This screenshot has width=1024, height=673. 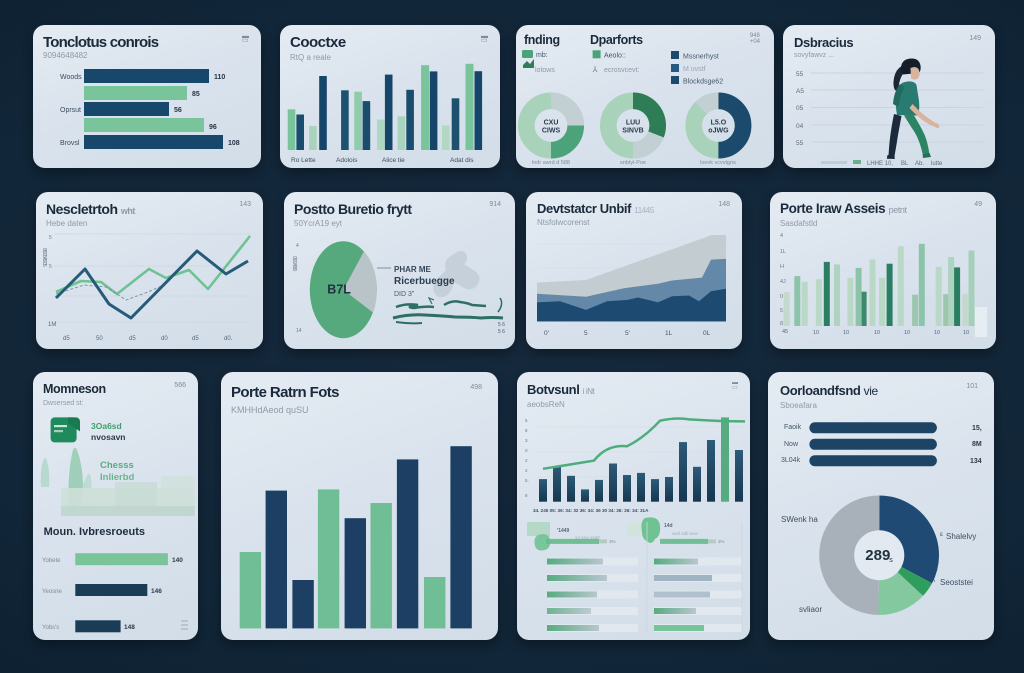 I want to click on svg-text: 5ʹ, so click(x=627, y=333).